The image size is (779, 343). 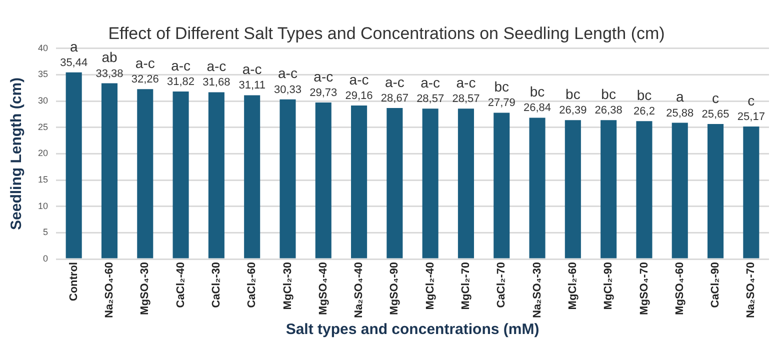 What do you see at coordinates (572, 286) in the screenshot?
I see `x-tick-label: MgCl₂-60` at bounding box center [572, 286].